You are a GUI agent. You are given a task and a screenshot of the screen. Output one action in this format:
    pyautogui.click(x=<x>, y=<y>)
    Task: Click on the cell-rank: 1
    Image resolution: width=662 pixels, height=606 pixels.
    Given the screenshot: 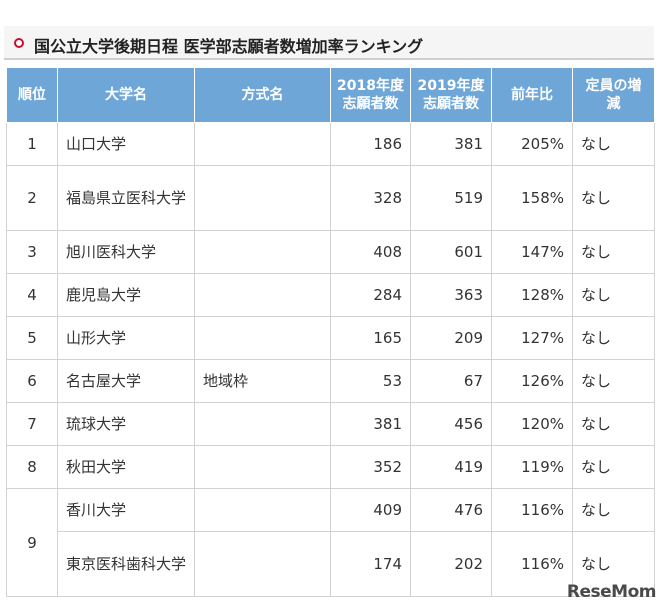 What is the action you would take?
    pyautogui.click(x=32, y=144)
    